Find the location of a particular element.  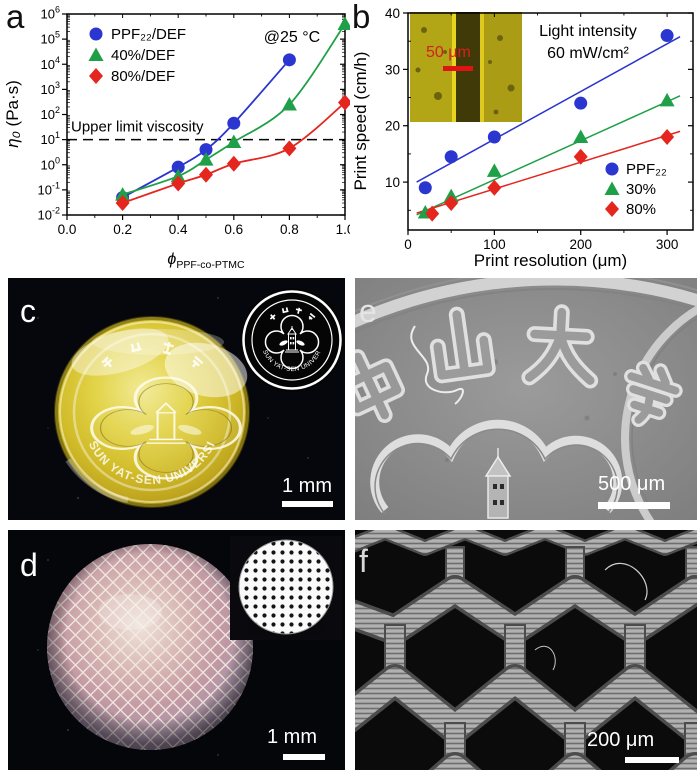

embossed-seal-emblem is located at coordinates (166, 428).